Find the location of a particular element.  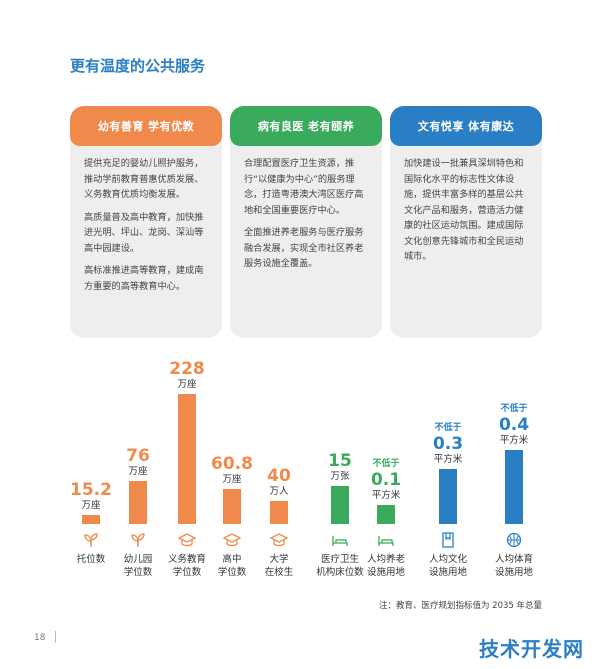

book-icon is located at coordinates (448, 540).